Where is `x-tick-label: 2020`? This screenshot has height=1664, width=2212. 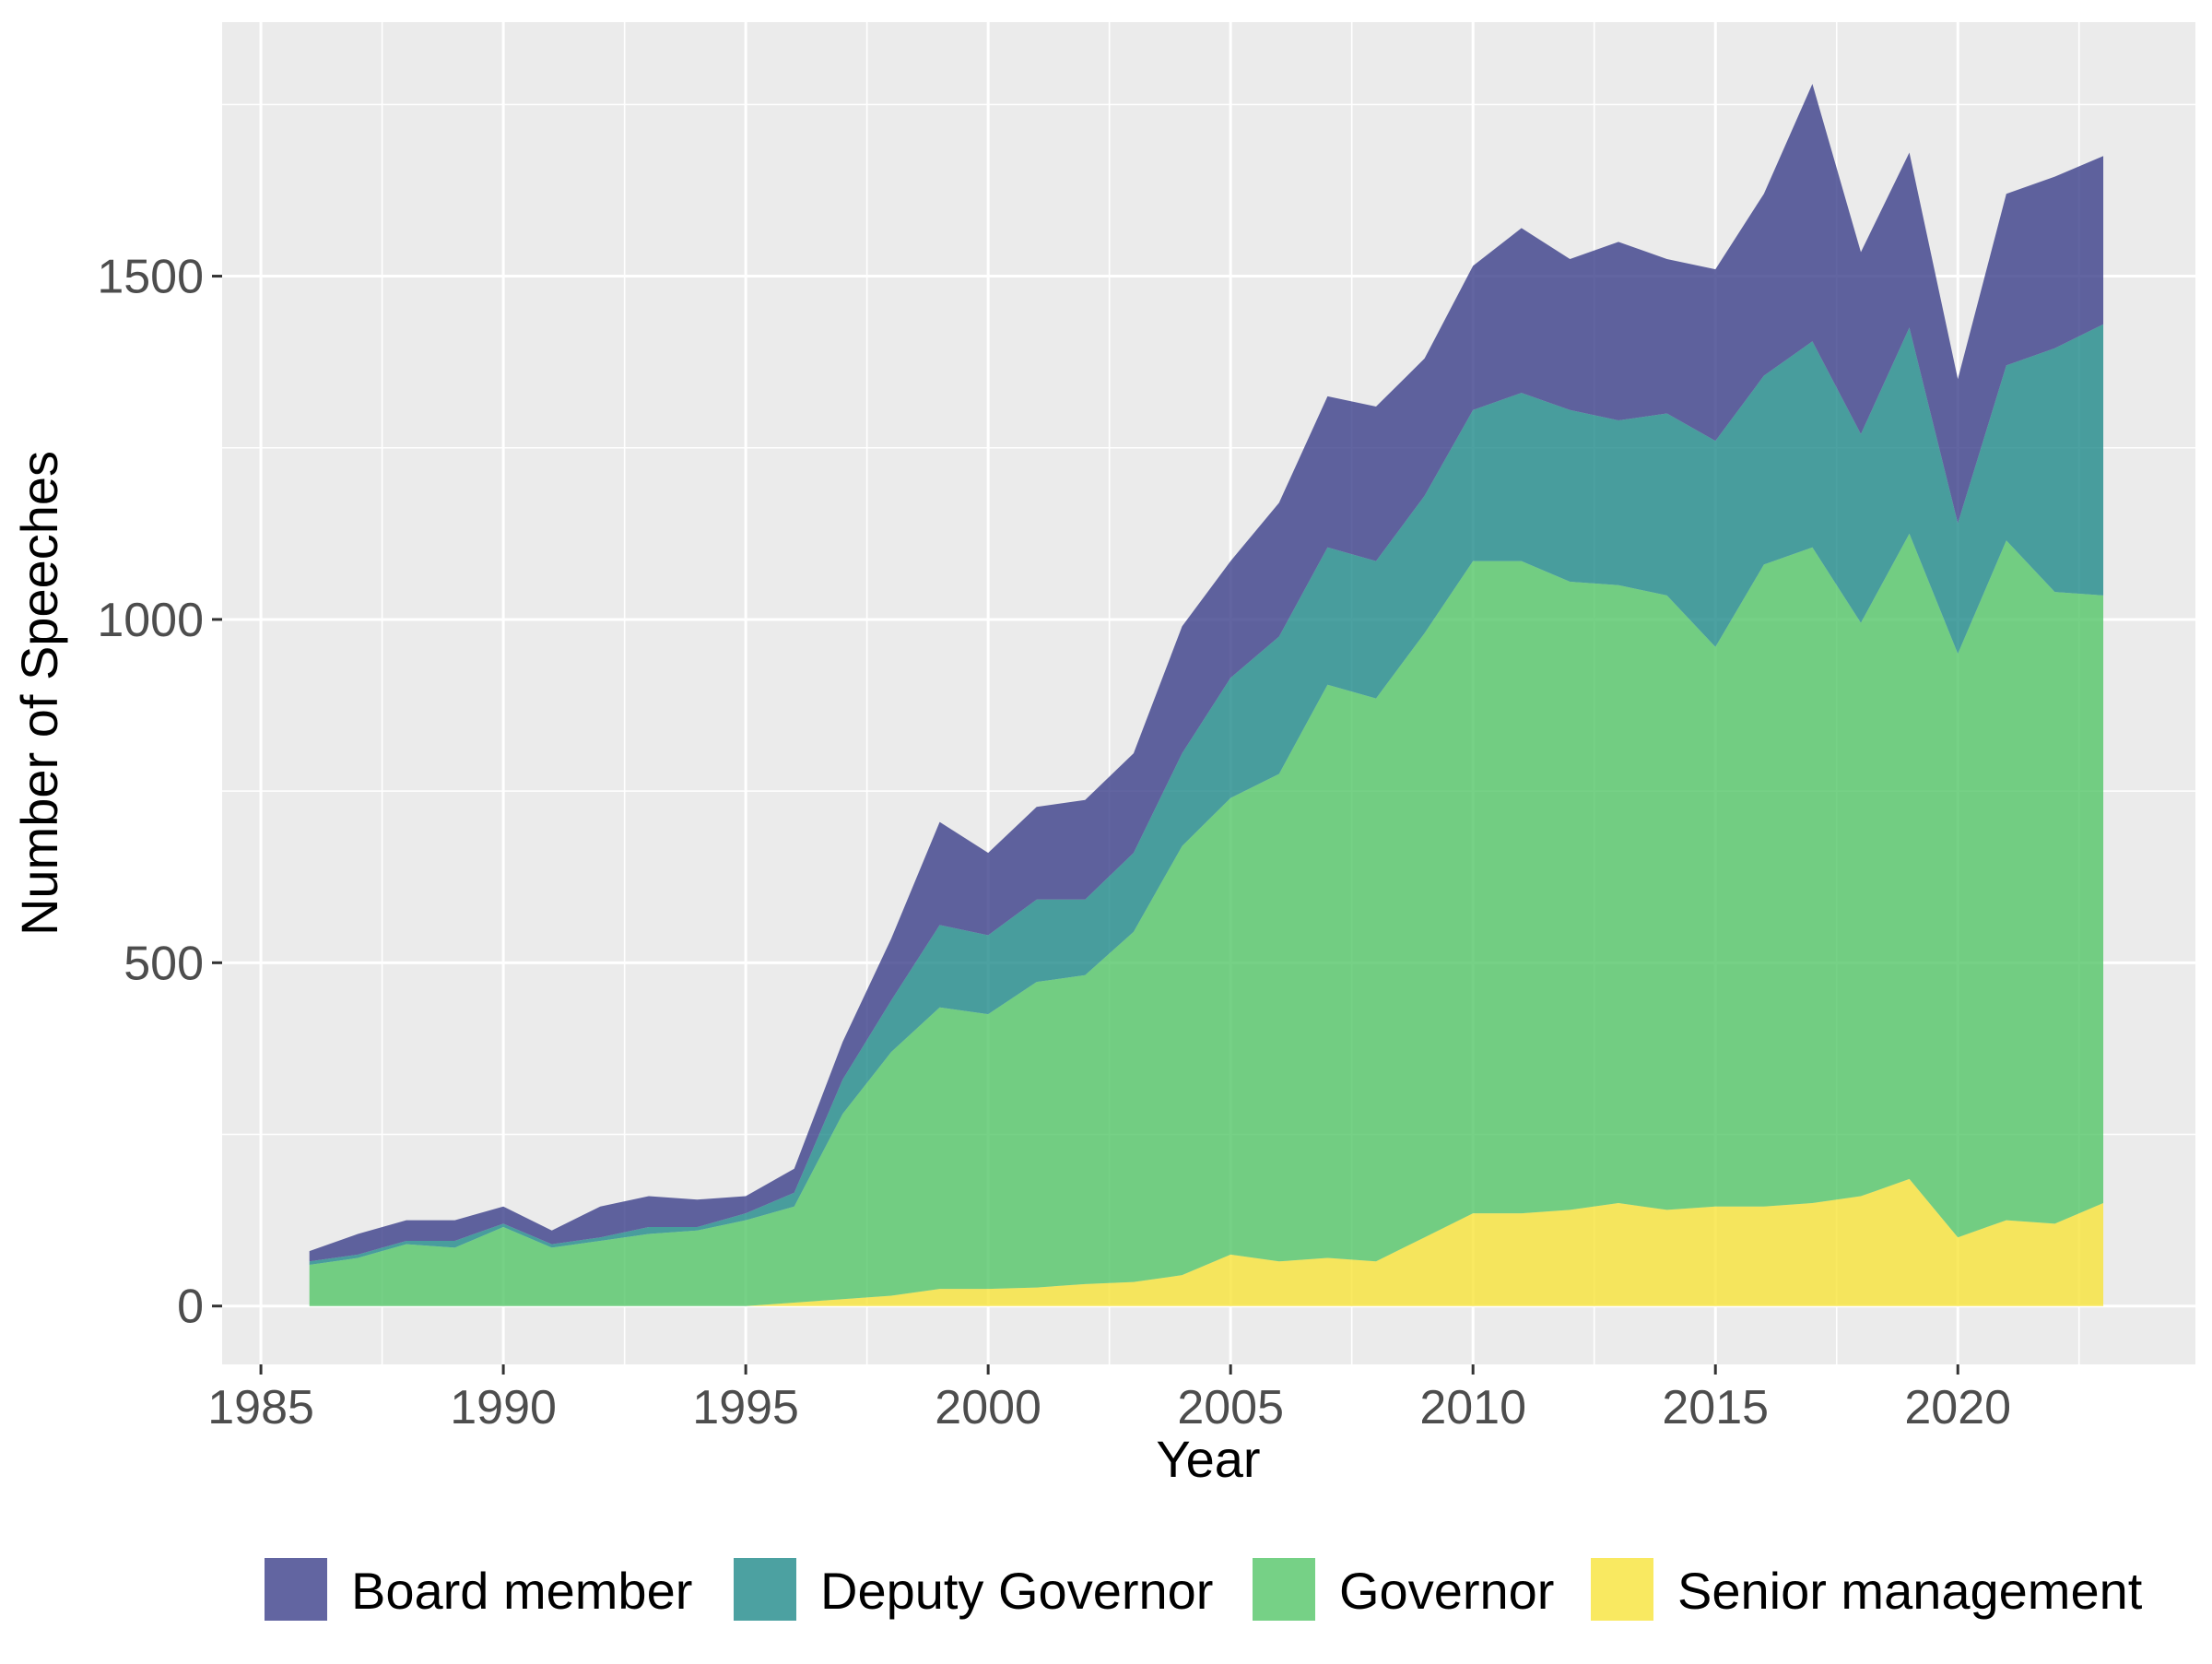
x-tick-label: 2020 is located at coordinates (1957, 1407).